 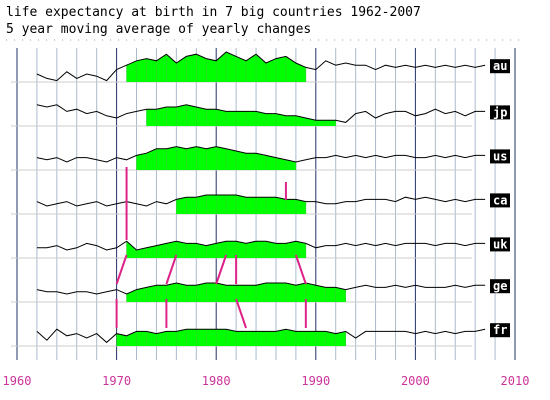 I want to click on label-text: jp, so click(x=500, y=112).